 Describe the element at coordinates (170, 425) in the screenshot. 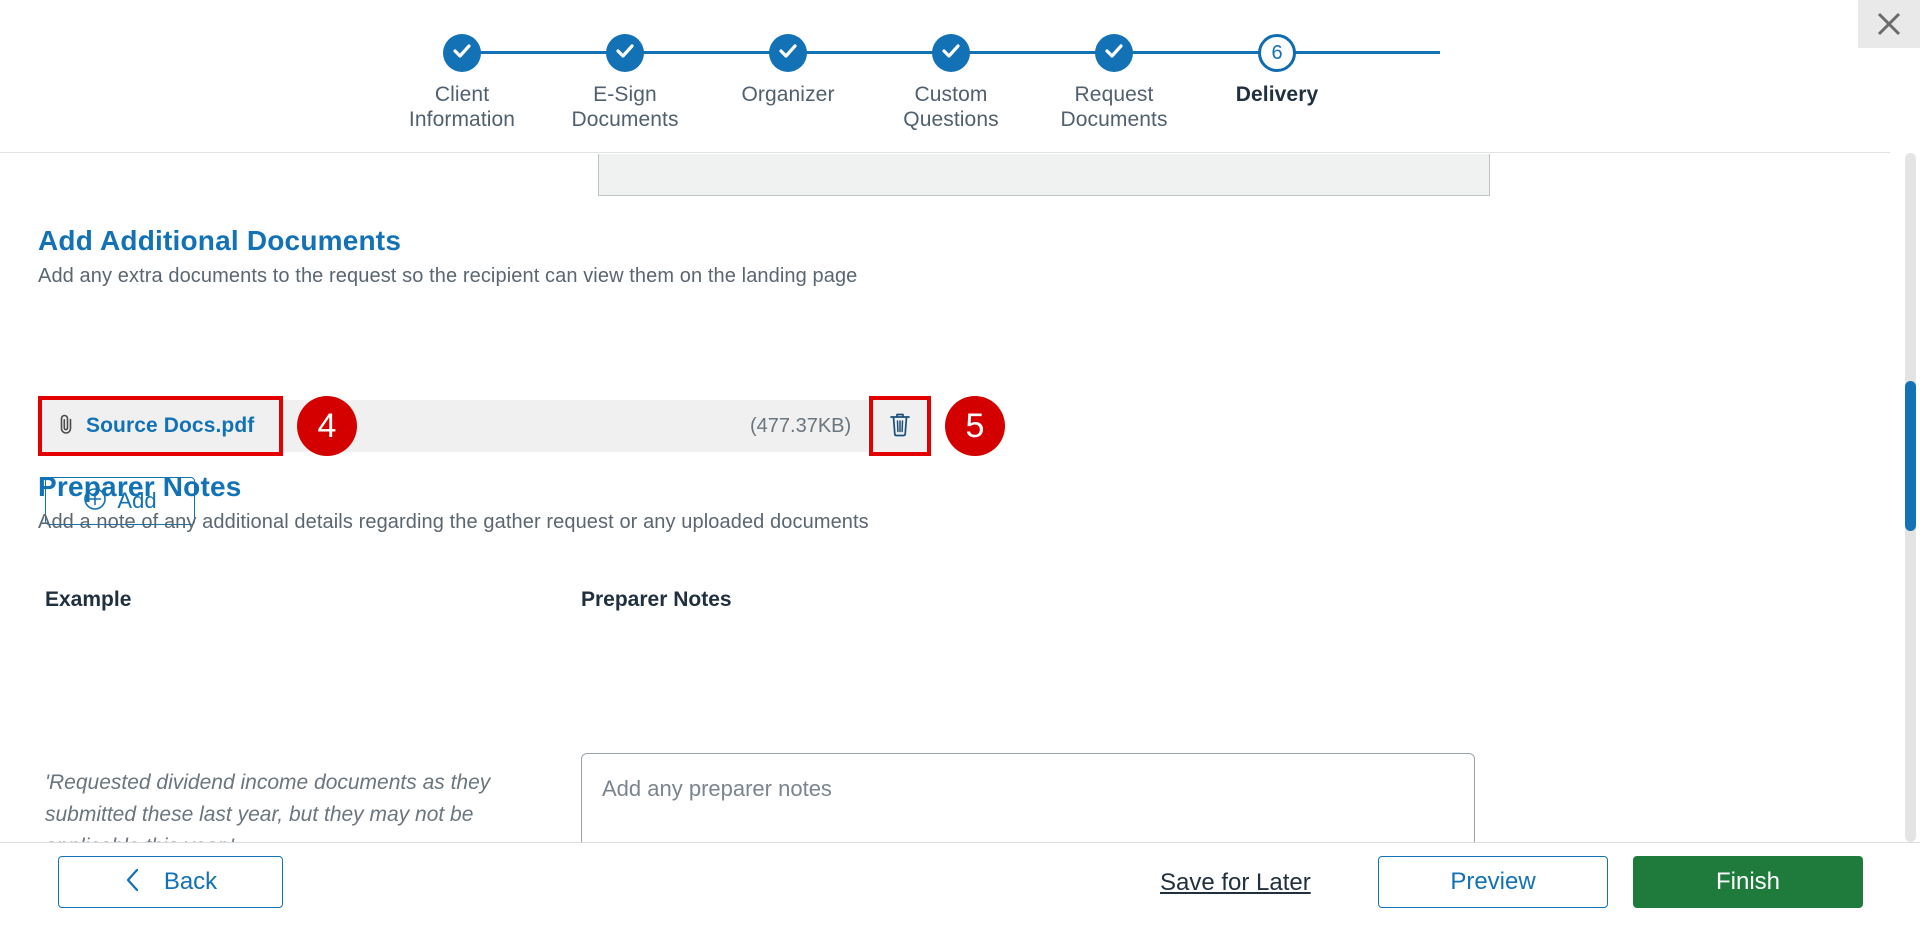

I see `attached-file-name: Source Docs.pdf` at that location.